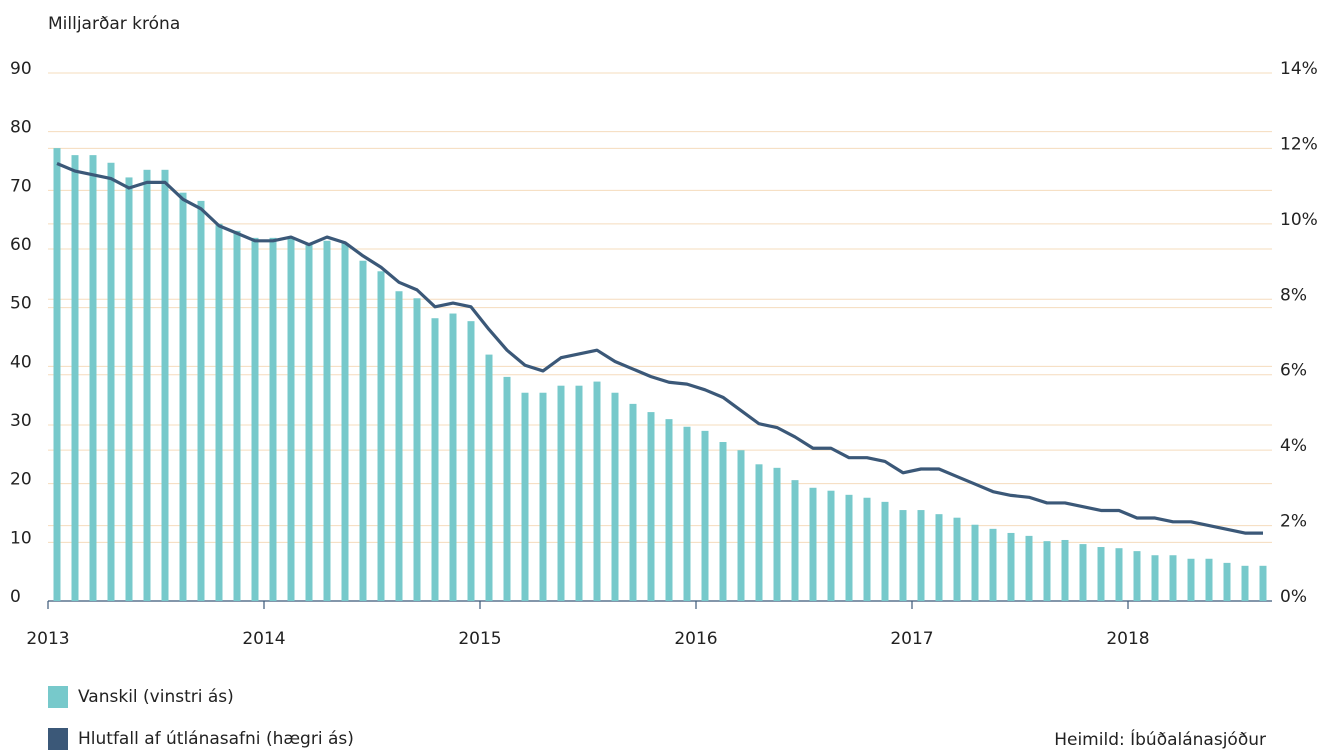 This screenshot has height=751, width=1341. What do you see at coordinates (114, 24) in the screenshot?
I see `y-axis-title: Milljarðar króna` at bounding box center [114, 24].